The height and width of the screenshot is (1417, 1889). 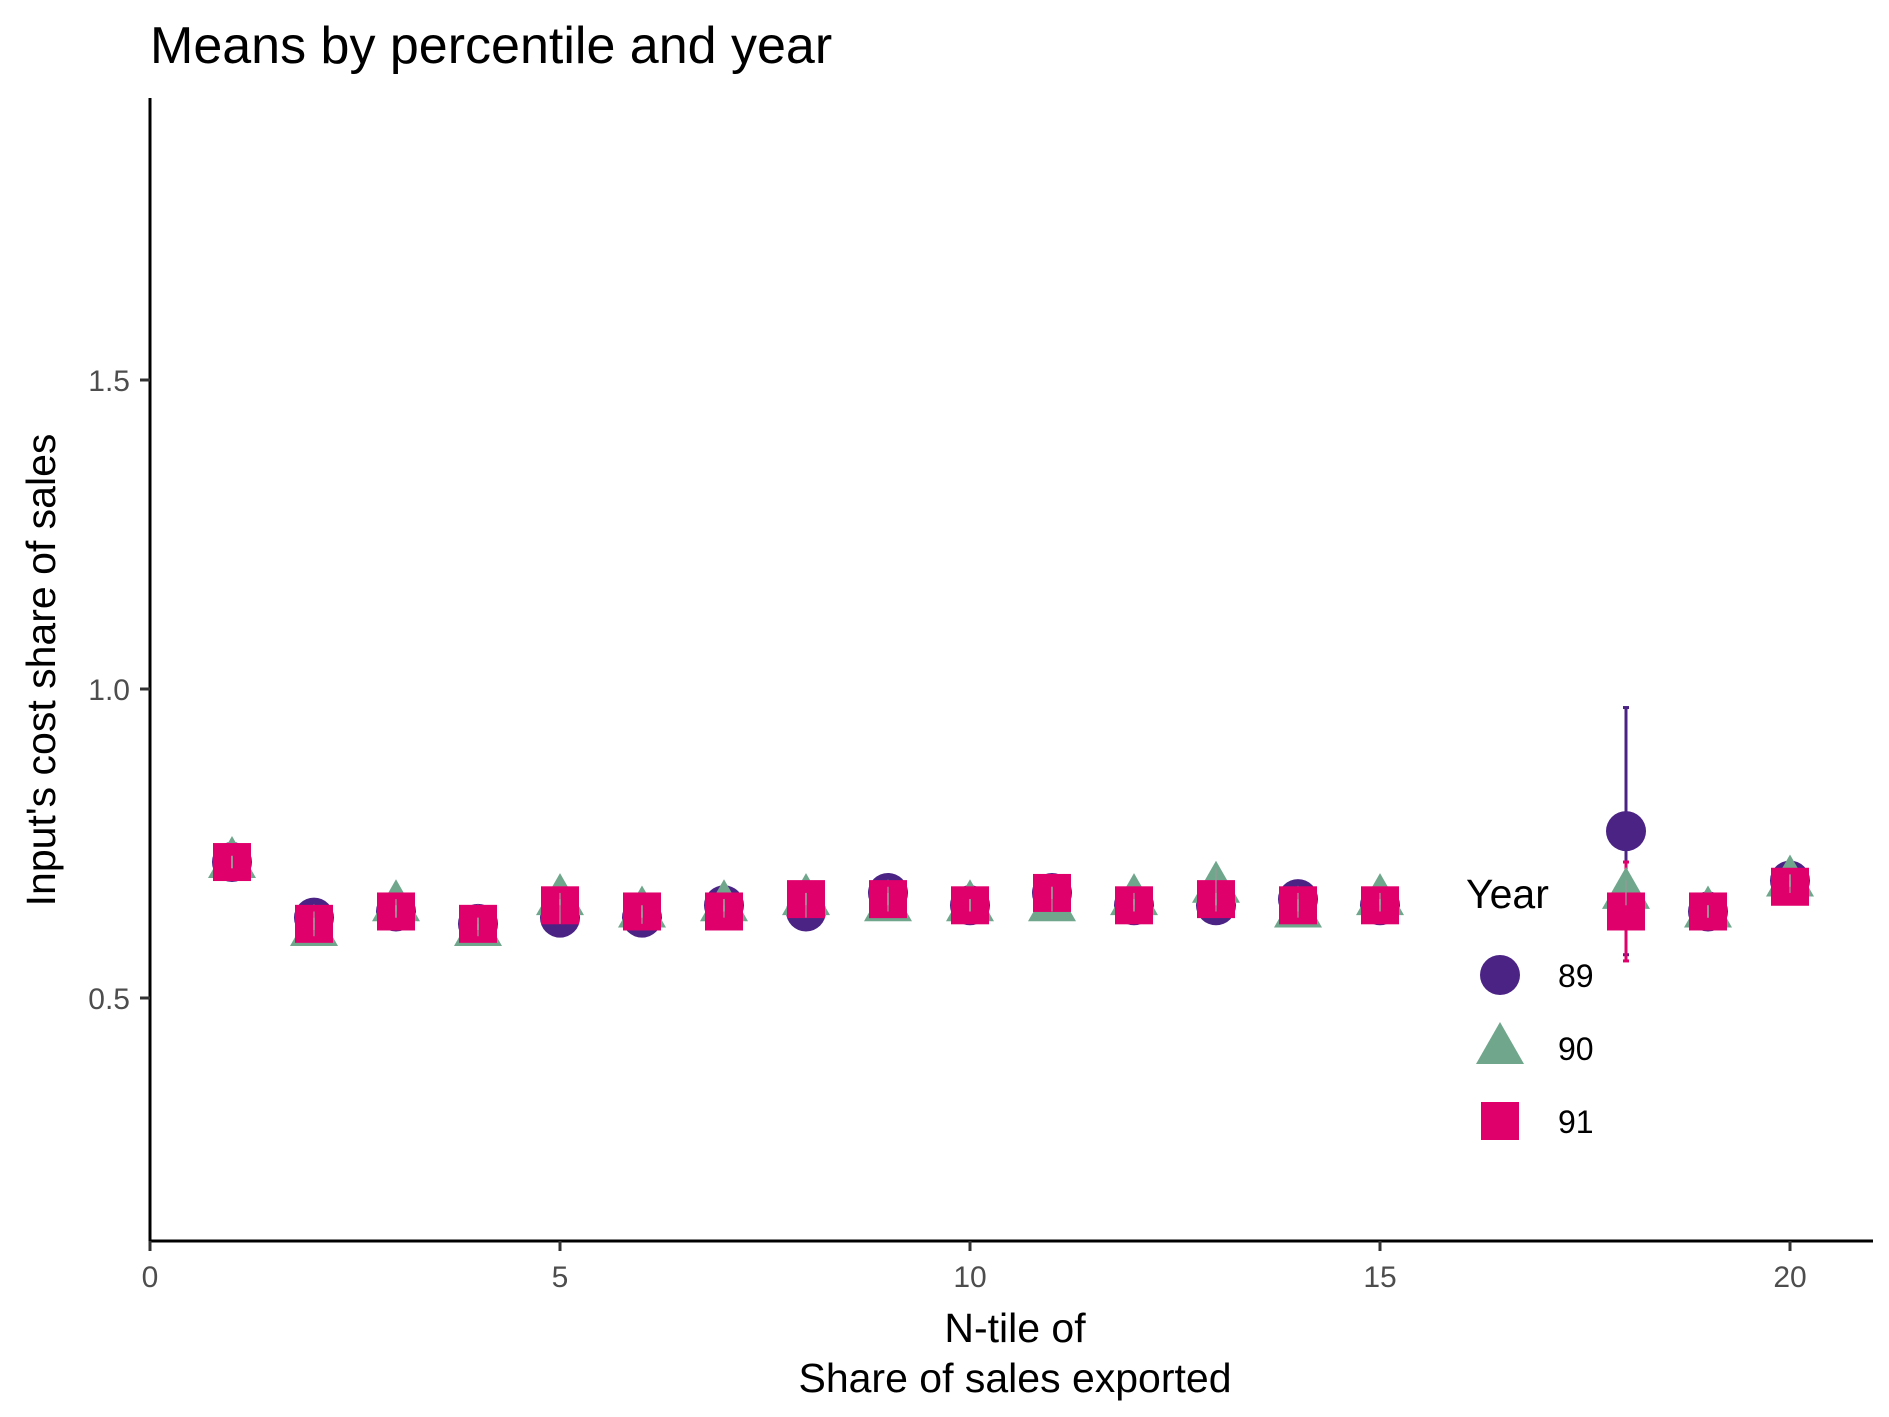 I want to click on legend-items: 89 90 91, so click(x=1535, y=1047).